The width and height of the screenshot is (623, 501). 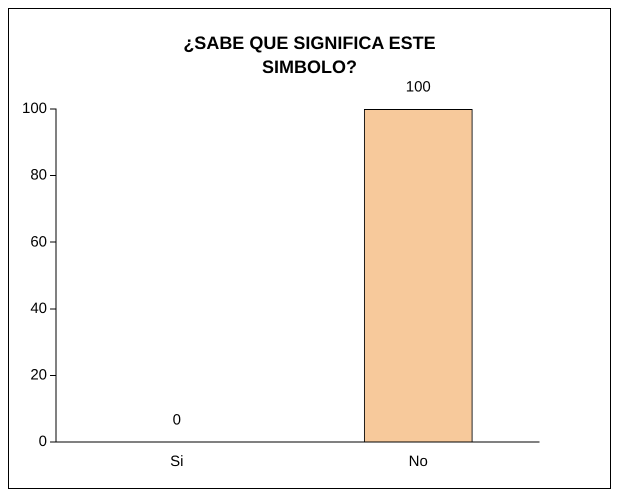 I want to click on y-tick-label: 0, so click(x=43, y=441).